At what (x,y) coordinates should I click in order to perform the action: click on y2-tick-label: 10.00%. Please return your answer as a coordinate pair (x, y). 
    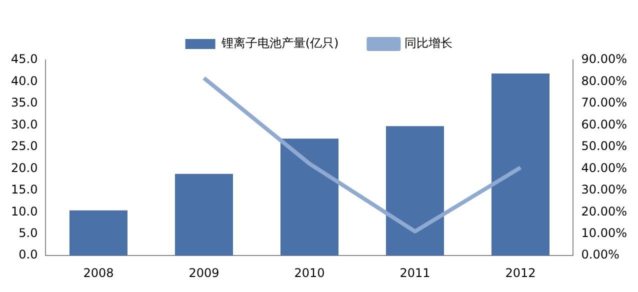
    Looking at the image, I should click on (604, 233).